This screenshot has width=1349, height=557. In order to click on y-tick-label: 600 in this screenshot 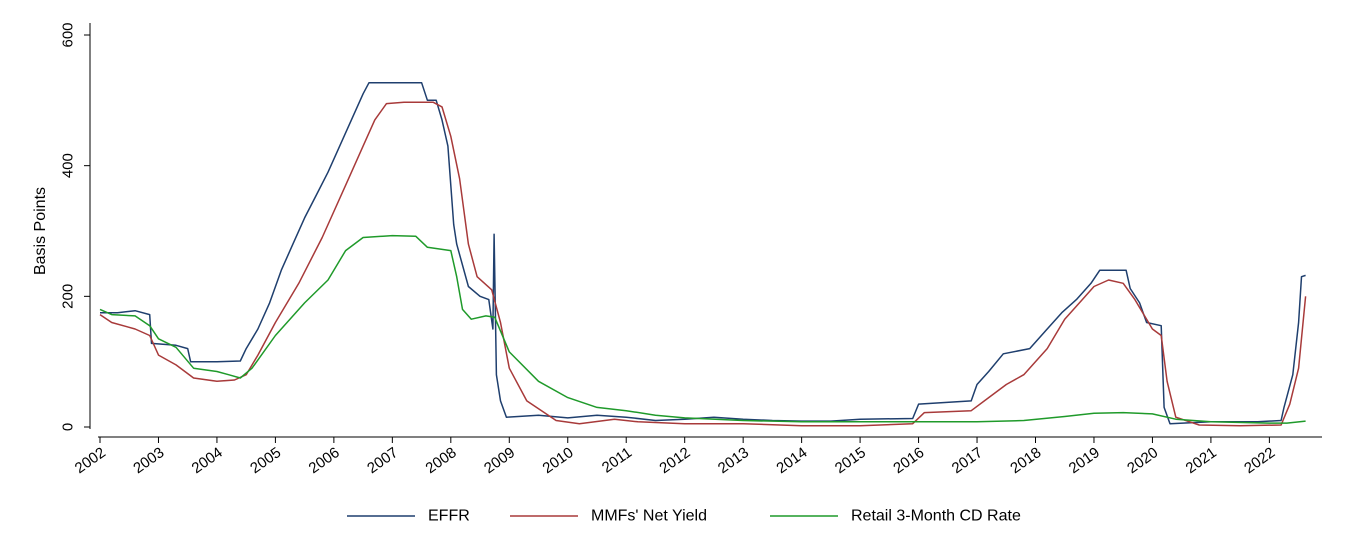, I will do `click(68, 34)`.